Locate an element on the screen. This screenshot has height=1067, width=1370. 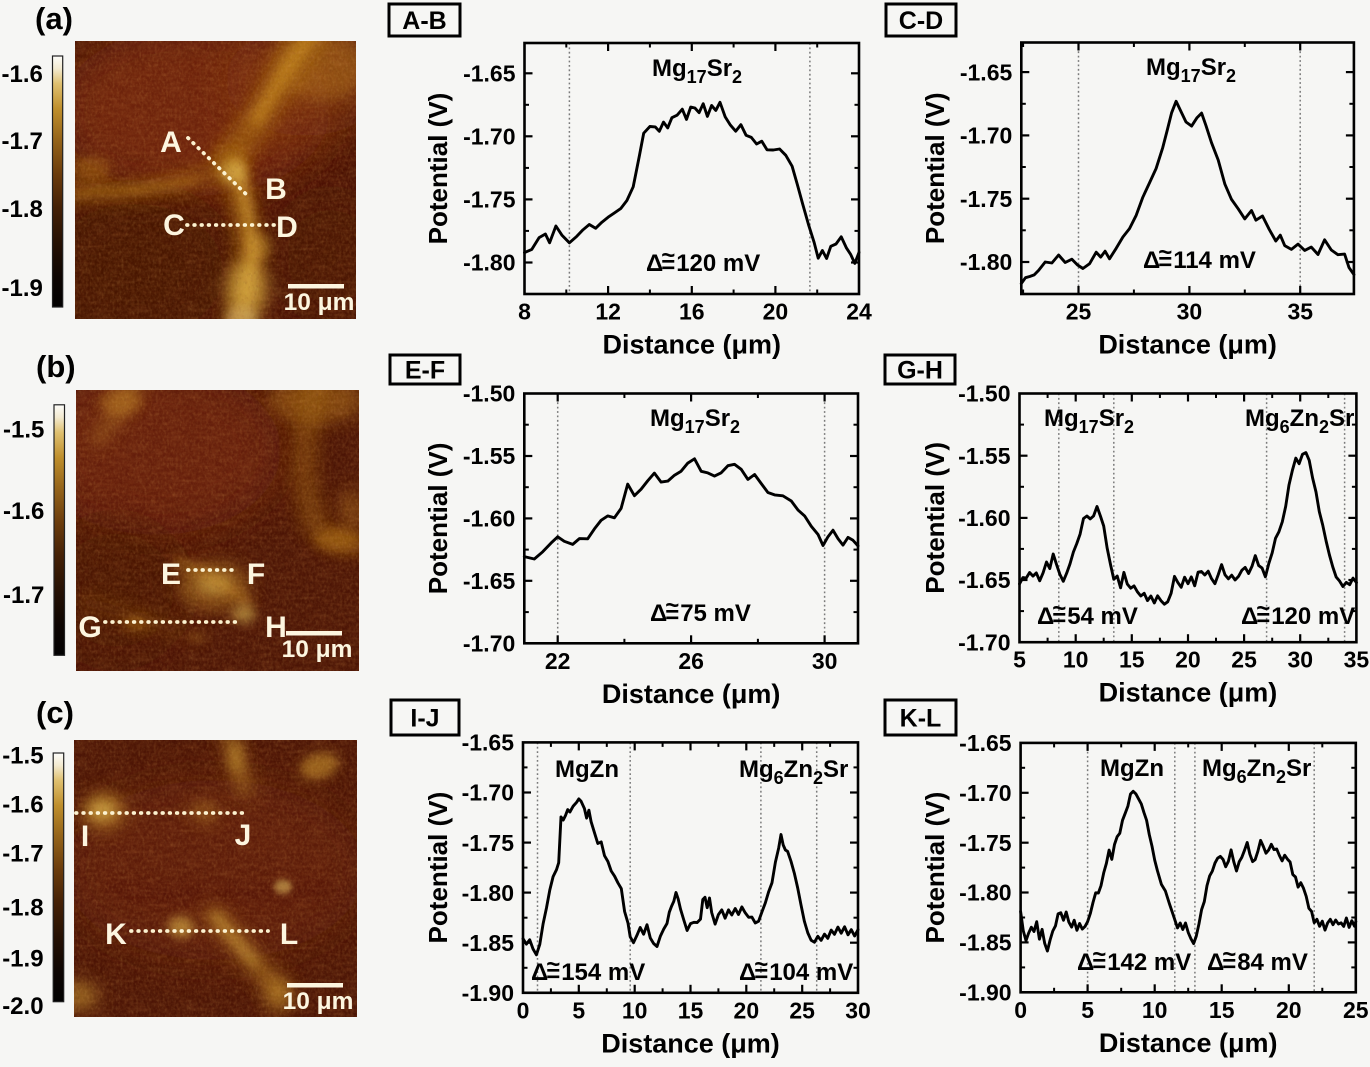
svg-text: 114 mV is located at coordinates (1214, 260).